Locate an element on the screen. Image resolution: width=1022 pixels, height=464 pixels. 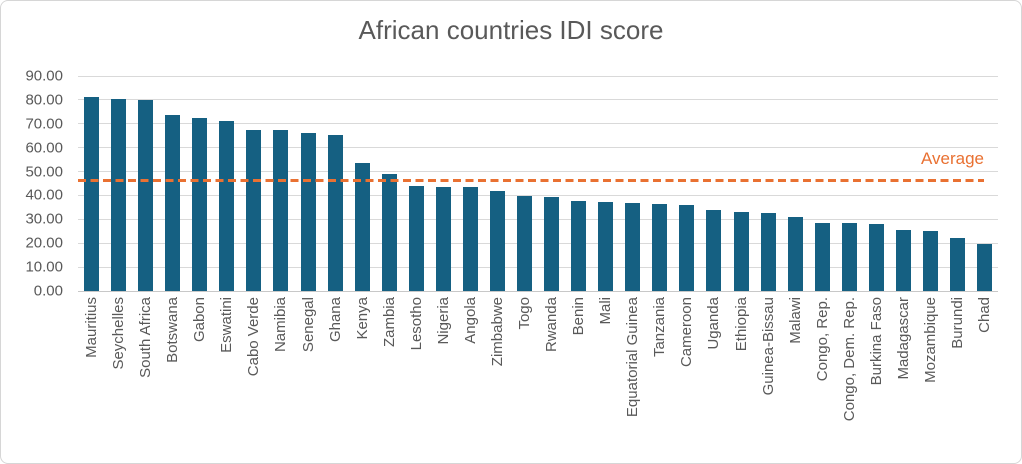
x-label-congo-rep: Congo, Rep. is located at coordinates (822, 339).